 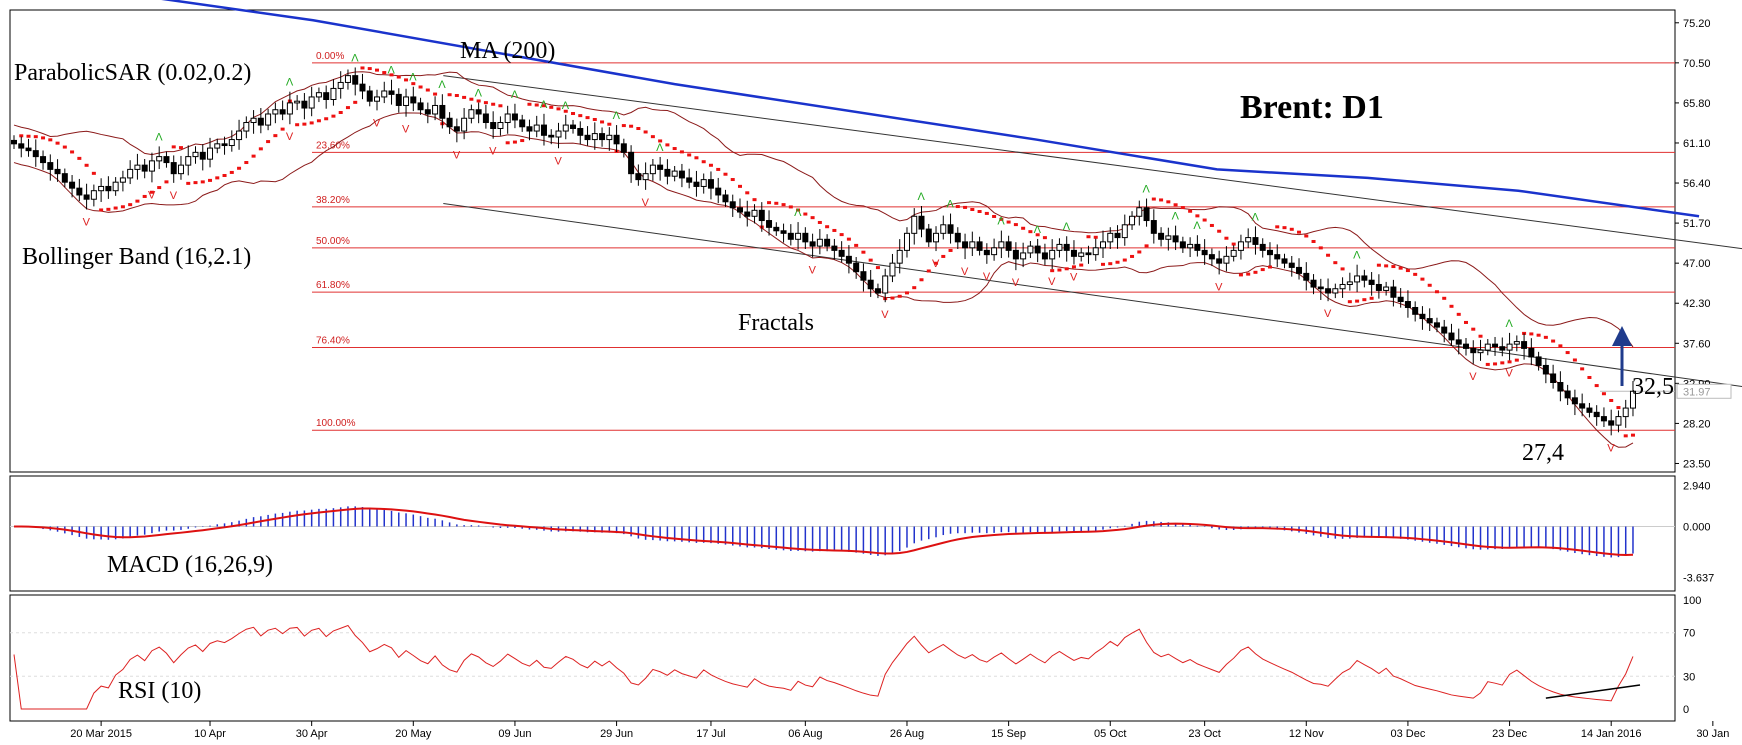 What do you see at coordinates (823, 531) in the screenshot?
I see `macd-signal-line` at bounding box center [823, 531].